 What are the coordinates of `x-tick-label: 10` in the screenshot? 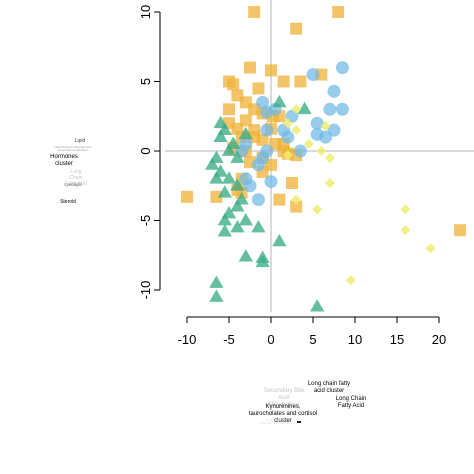 It's located at (355, 339).